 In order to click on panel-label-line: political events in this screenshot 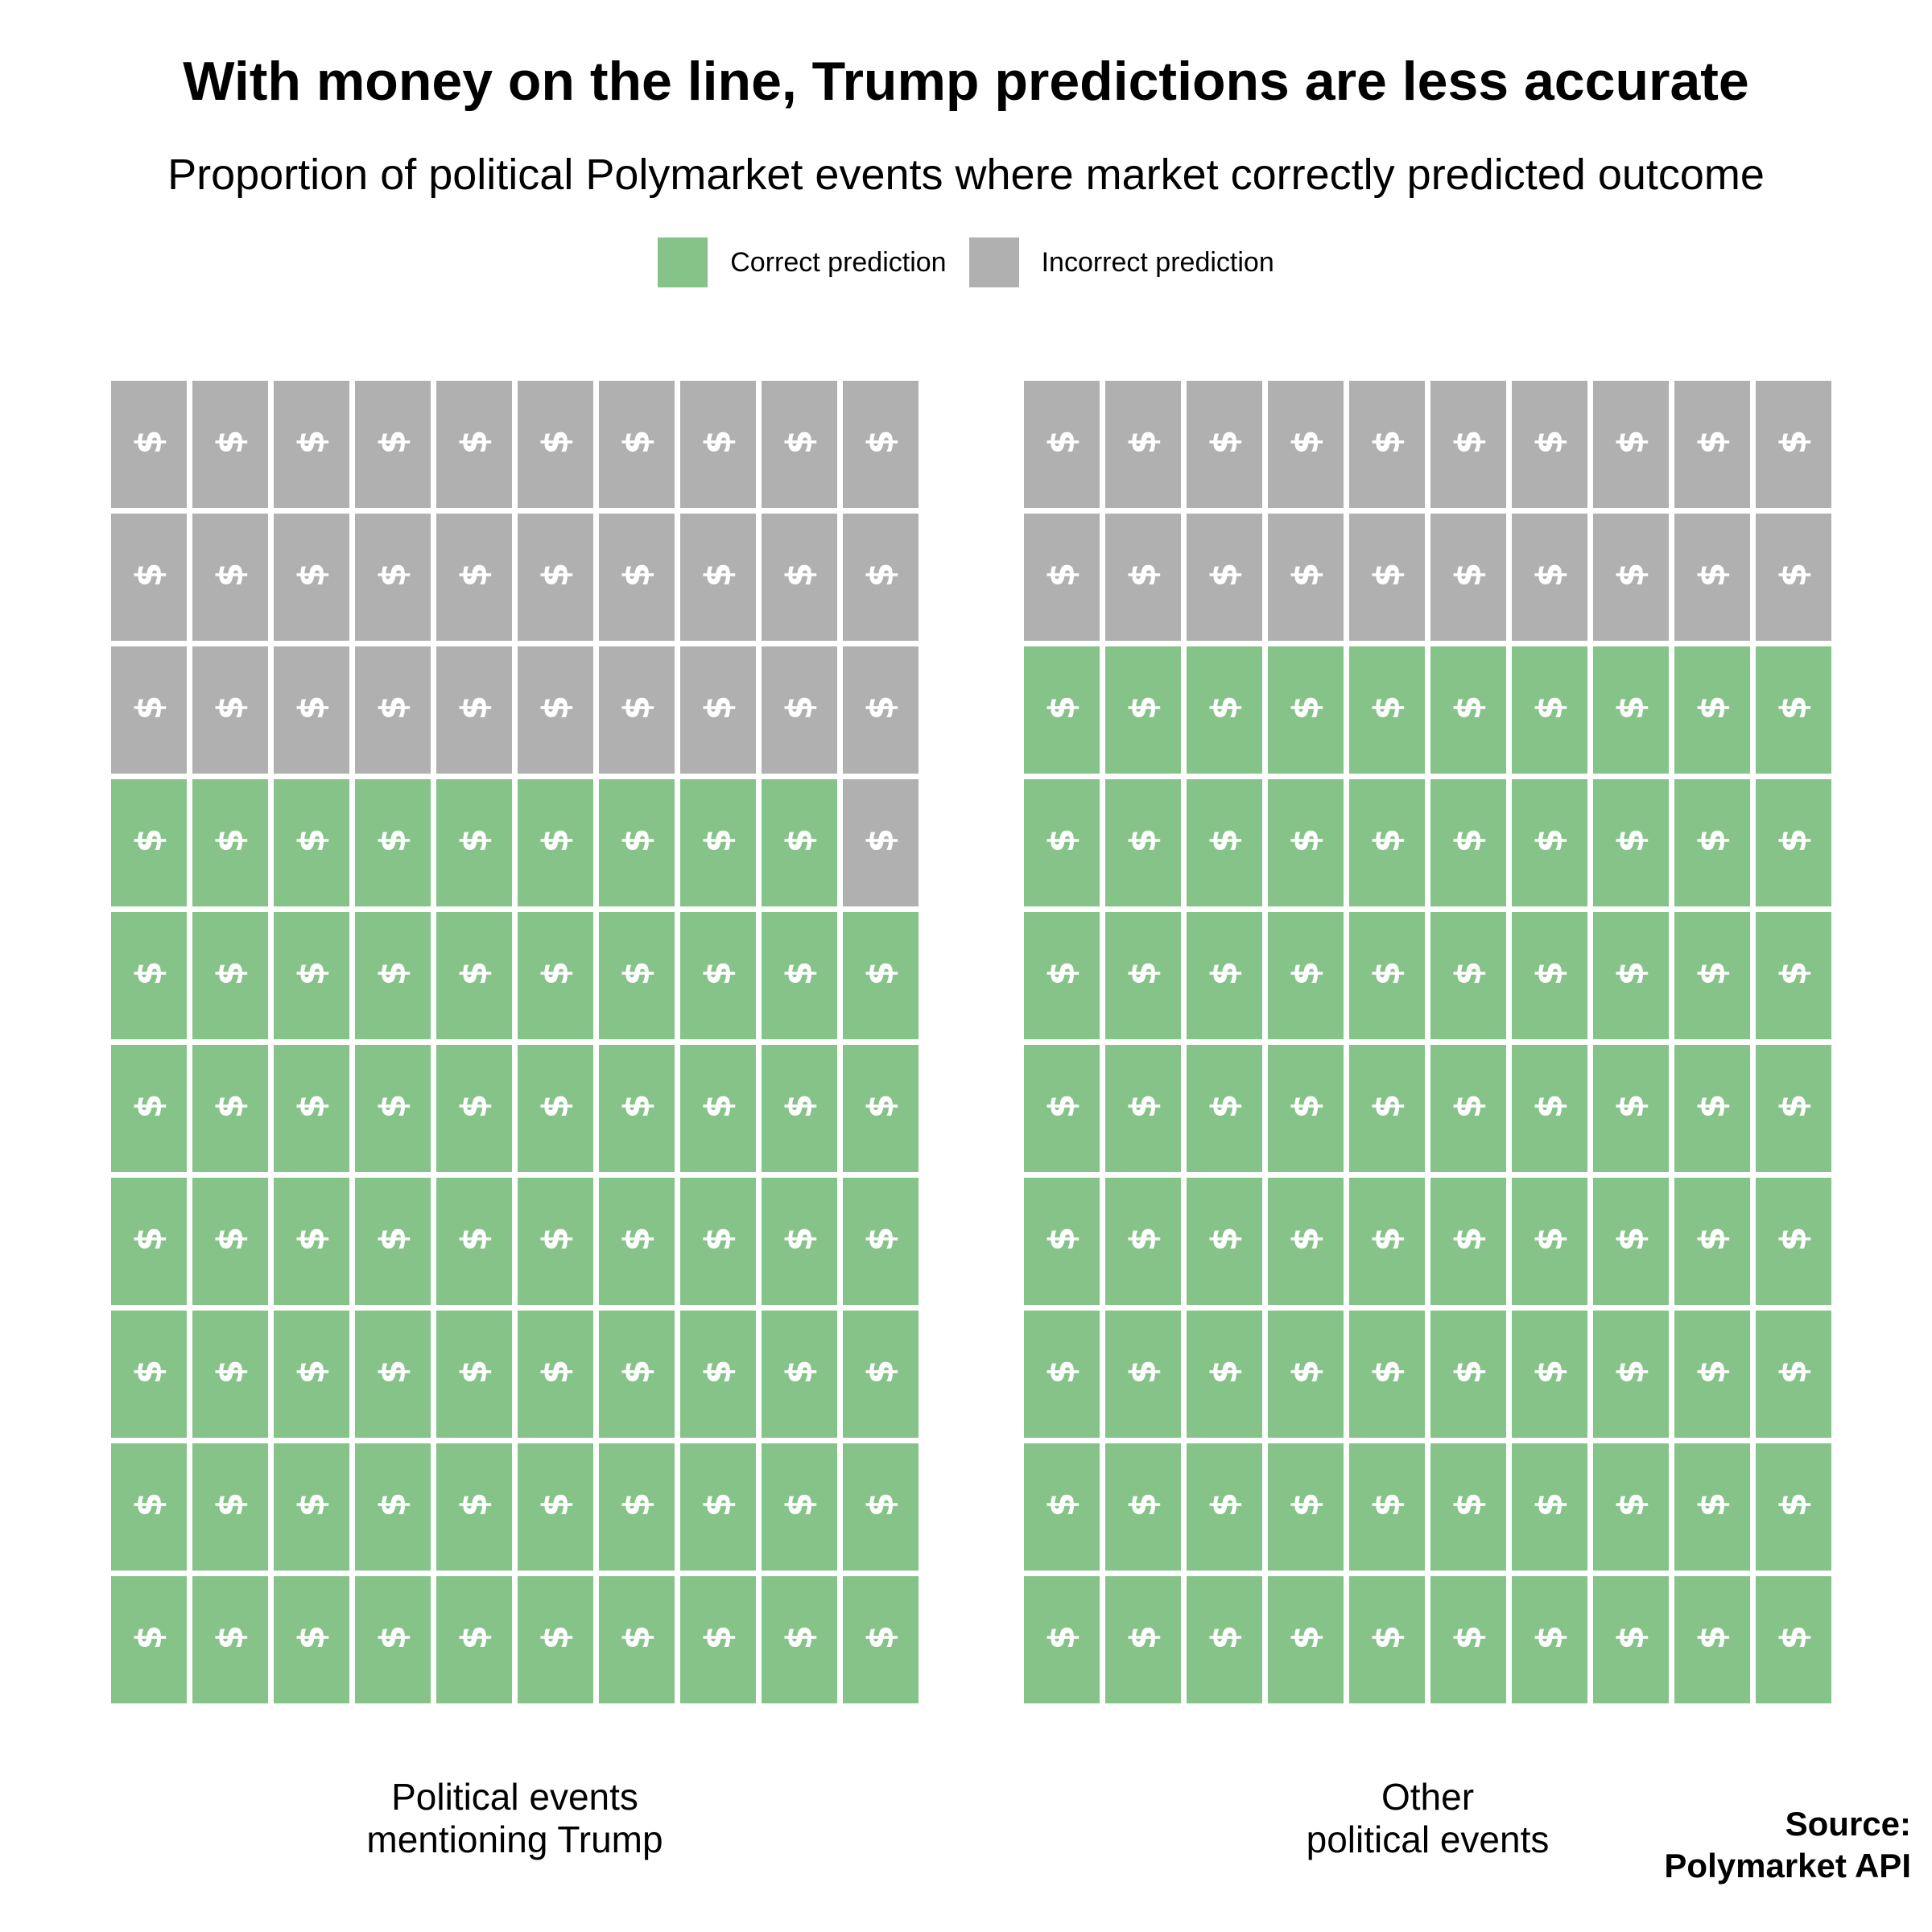, I will do `click(1428, 1839)`.